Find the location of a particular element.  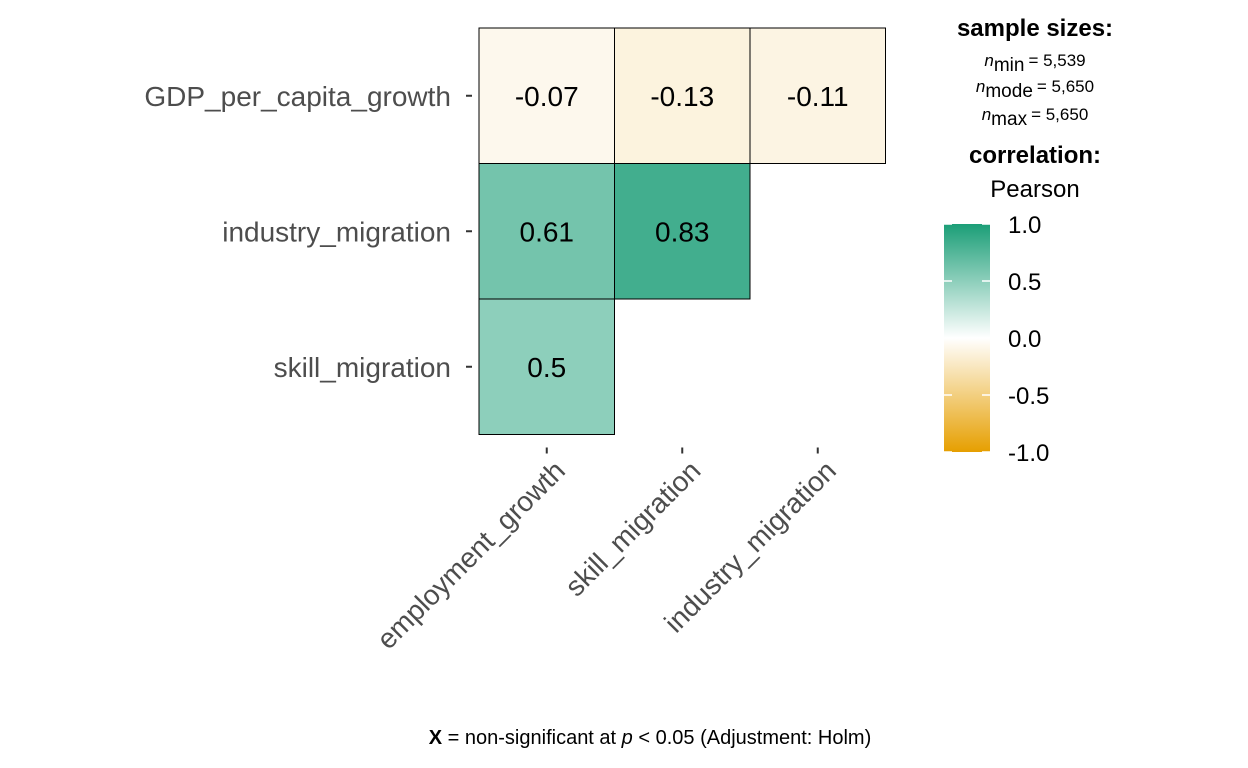

cell-value-label: 0.5 is located at coordinates (546, 367).